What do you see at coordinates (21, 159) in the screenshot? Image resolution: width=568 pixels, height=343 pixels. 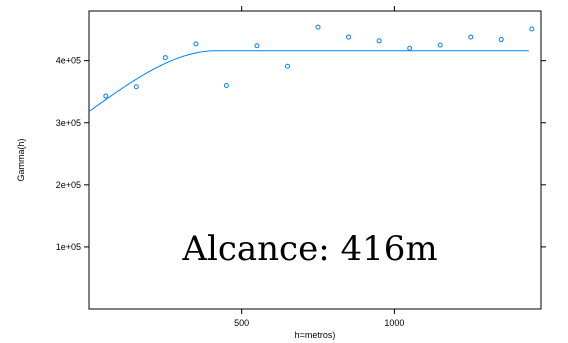 I see `y-axis-title: Gamma(h)` at bounding box center [21, 159].